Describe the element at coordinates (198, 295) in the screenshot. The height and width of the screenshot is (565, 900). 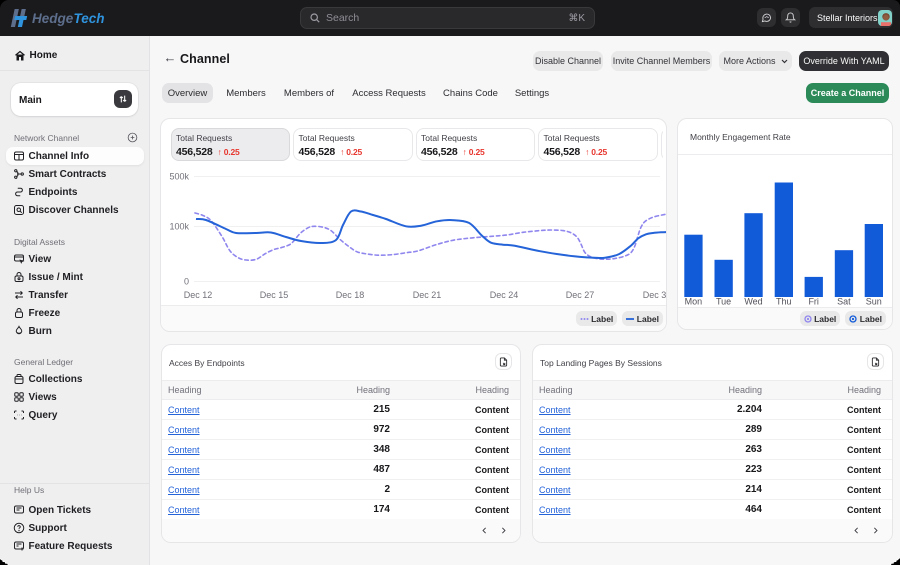
I see `svg-text: Dec 12` at that location.